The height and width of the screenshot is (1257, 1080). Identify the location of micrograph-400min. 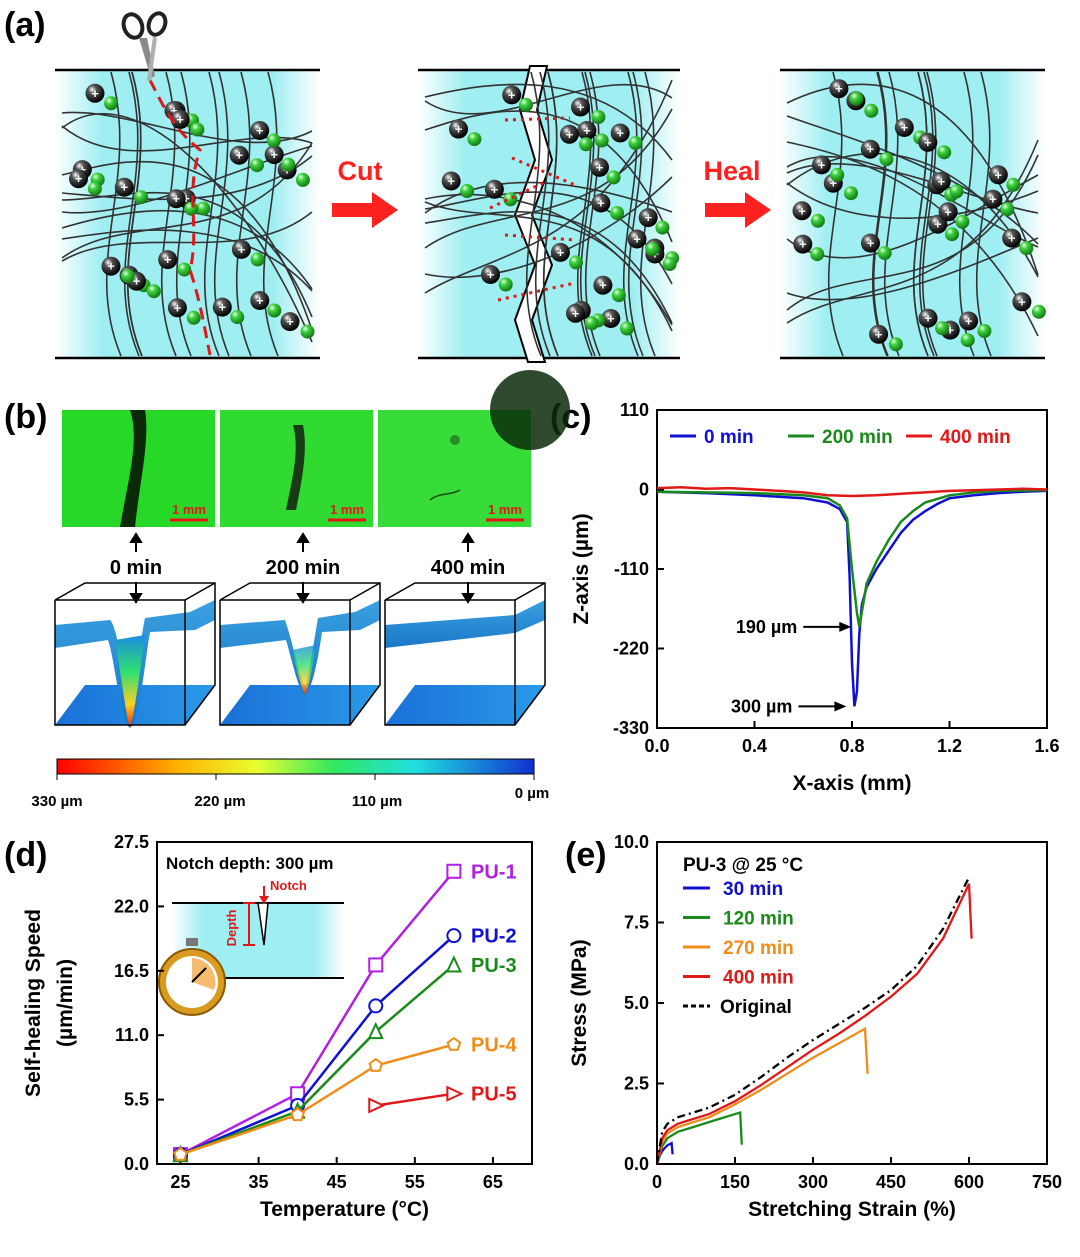
(474, 448).